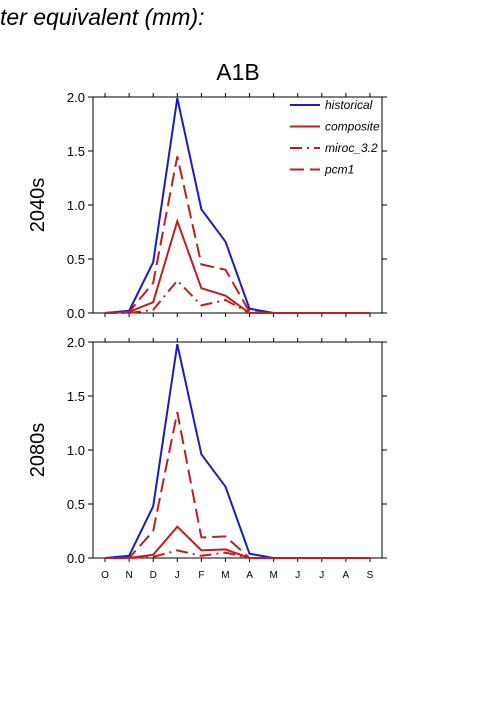 The height and width of the screenshot is (709, 501). I want to click on month-label: O, so click(105, 575).